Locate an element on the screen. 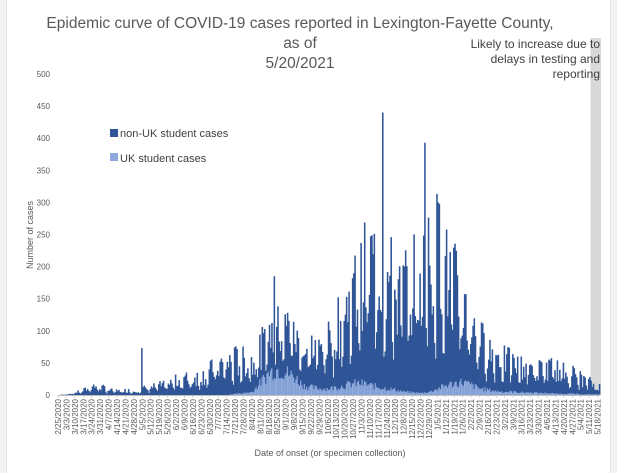 The image size is (617, 473). x-tick-label: 2/23/2021 is located at coordinates (496, 416).